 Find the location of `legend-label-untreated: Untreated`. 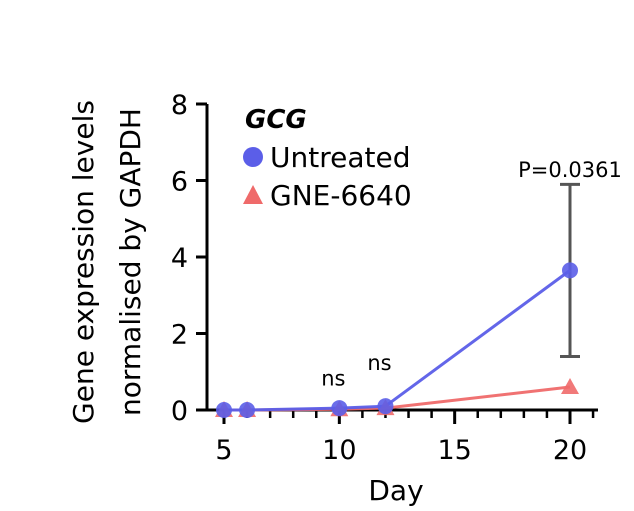

legend-label-untreated: Untreated is located at coordinates (340, 157).